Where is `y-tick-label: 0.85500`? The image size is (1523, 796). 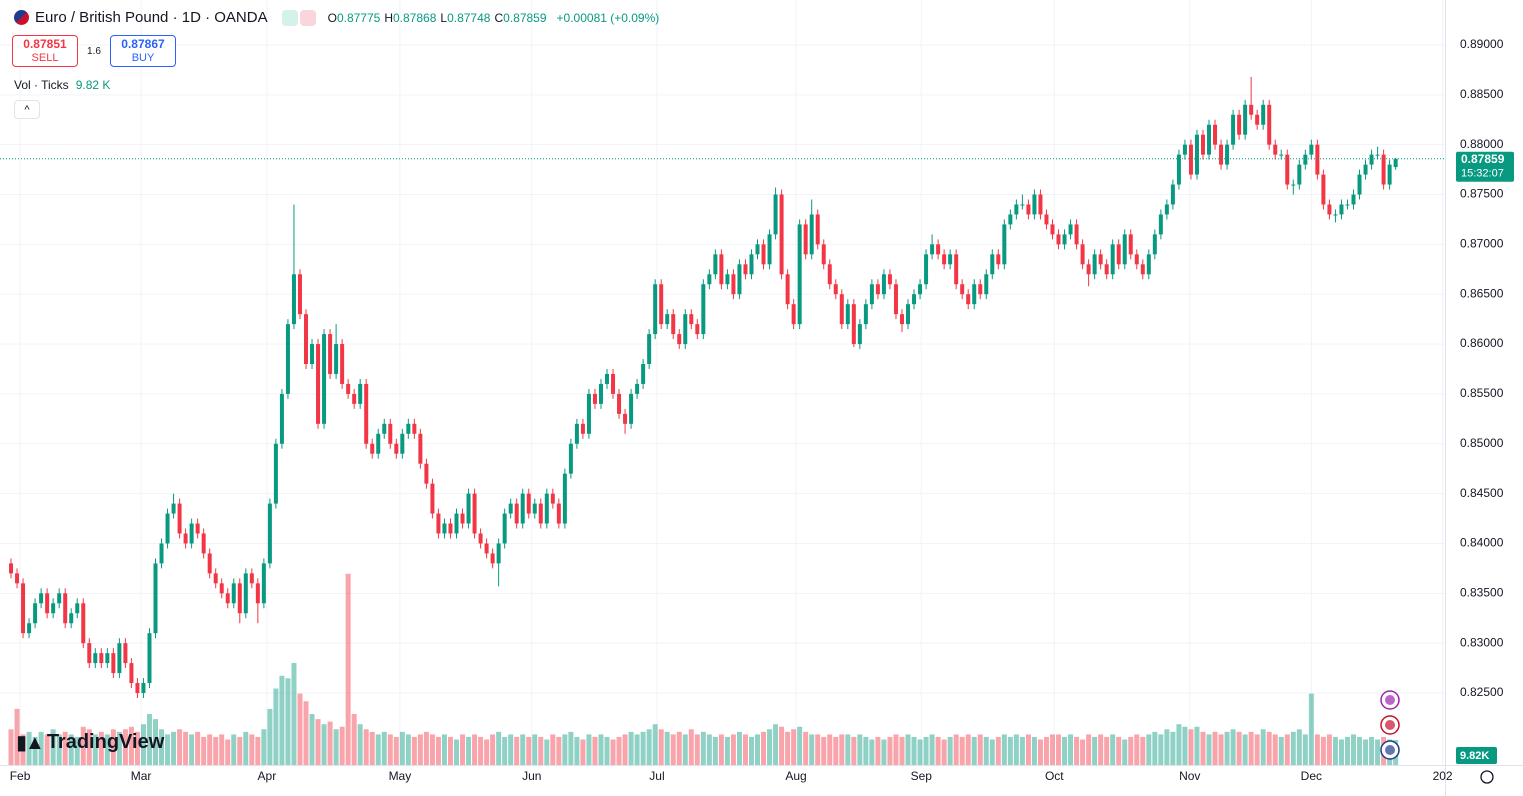 y-tick-label: 0.85500 is located at coordinates (1482, 393).